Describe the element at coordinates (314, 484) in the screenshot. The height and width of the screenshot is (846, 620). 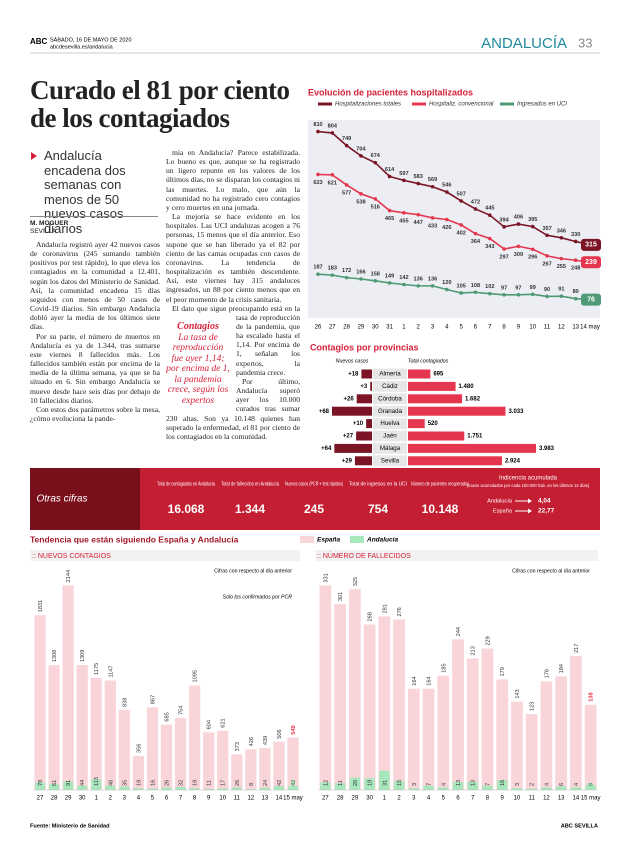
I see `stat-label: Nuevos casos (PCR + test rápidos)` at that location.